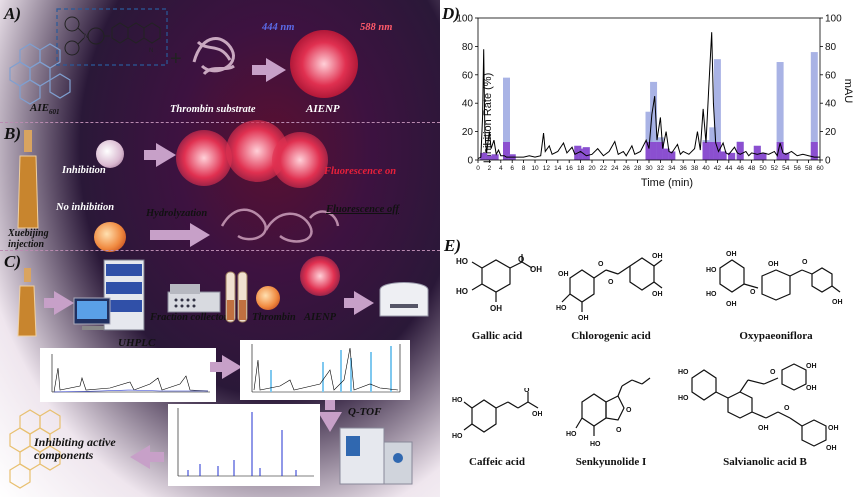 The image size is (865, 497). What do you see at coordinates (27, 302) in the screenshot?
I see `ampoule-icon-c` at bounding box center [27, 302].